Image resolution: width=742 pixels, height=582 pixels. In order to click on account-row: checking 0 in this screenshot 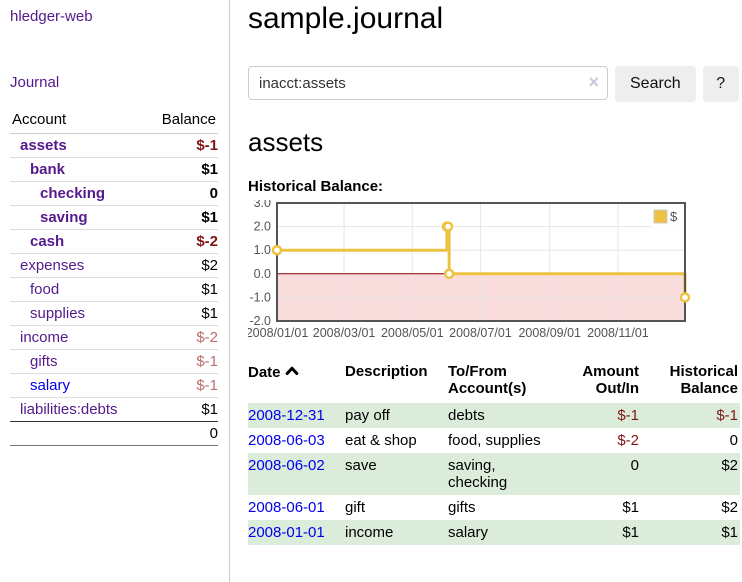, I will do `click(114, 193)`.